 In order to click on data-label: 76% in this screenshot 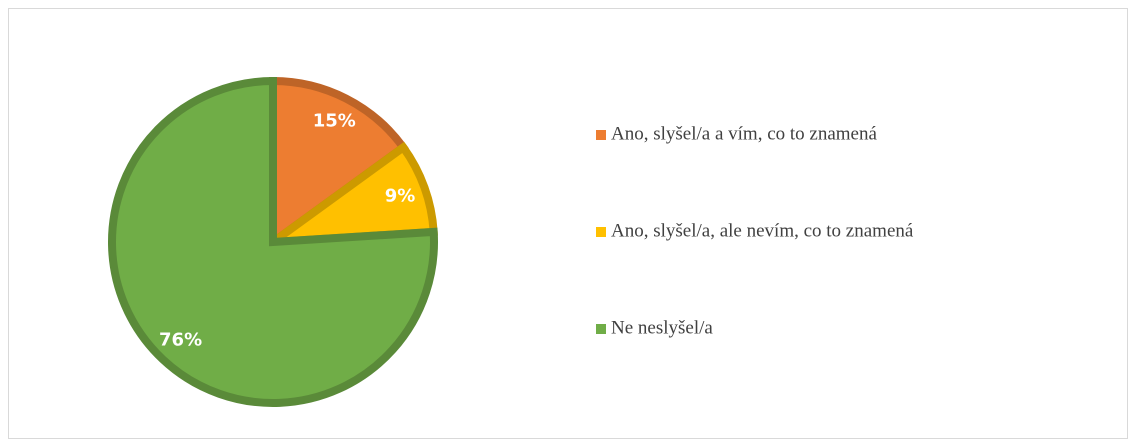, I will do `click(180, 339)`.